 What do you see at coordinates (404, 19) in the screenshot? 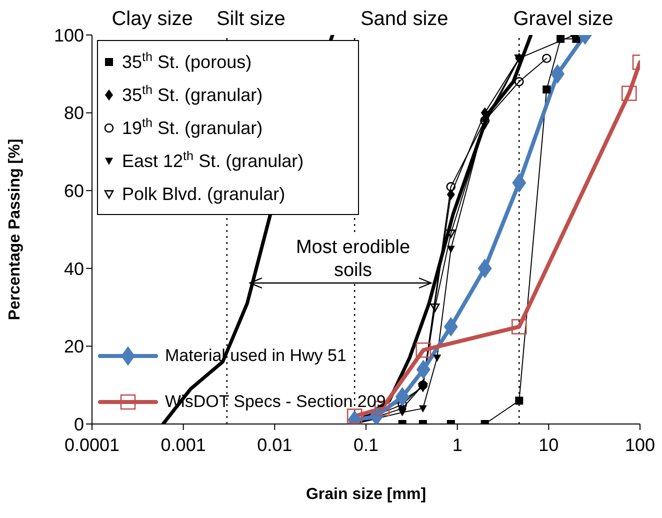
I see `text: Sand size` at bounding box center [404, 19].